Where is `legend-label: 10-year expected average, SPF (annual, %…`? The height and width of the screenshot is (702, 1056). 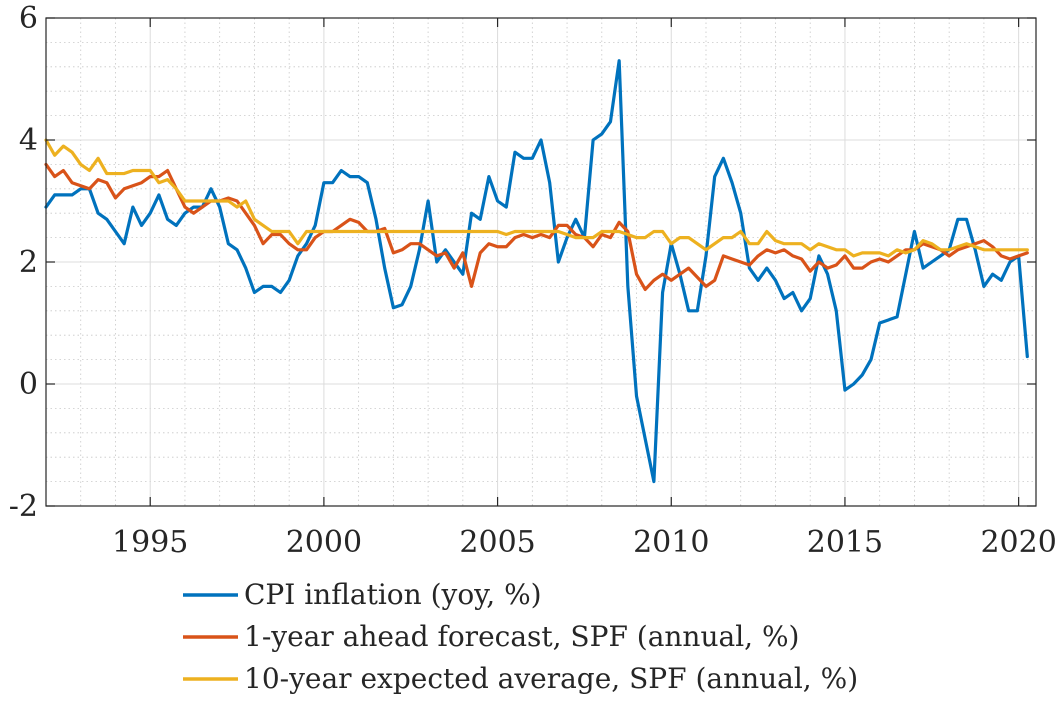
legend-label: 10-year expected average, SPF (annual, %… is located at coordinates (551, 678).